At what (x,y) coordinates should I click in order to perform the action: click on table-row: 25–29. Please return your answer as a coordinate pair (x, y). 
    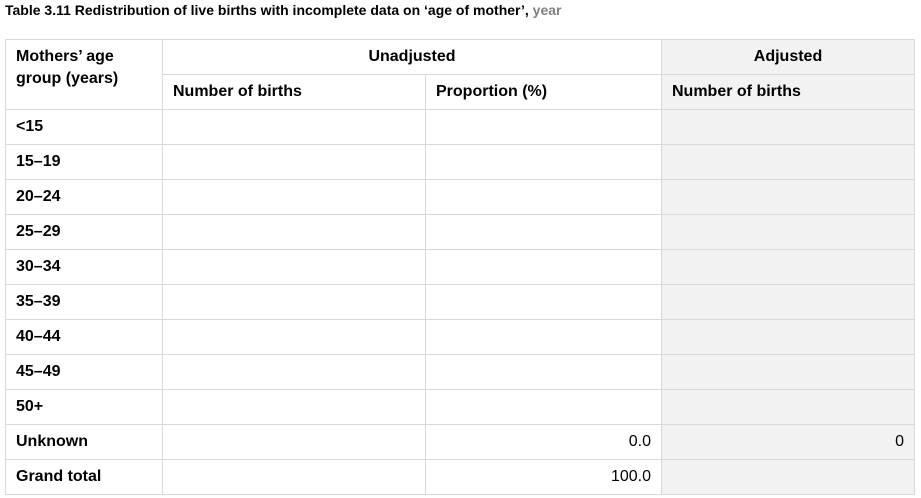
    Looking at the image, I should click on (460, 232).